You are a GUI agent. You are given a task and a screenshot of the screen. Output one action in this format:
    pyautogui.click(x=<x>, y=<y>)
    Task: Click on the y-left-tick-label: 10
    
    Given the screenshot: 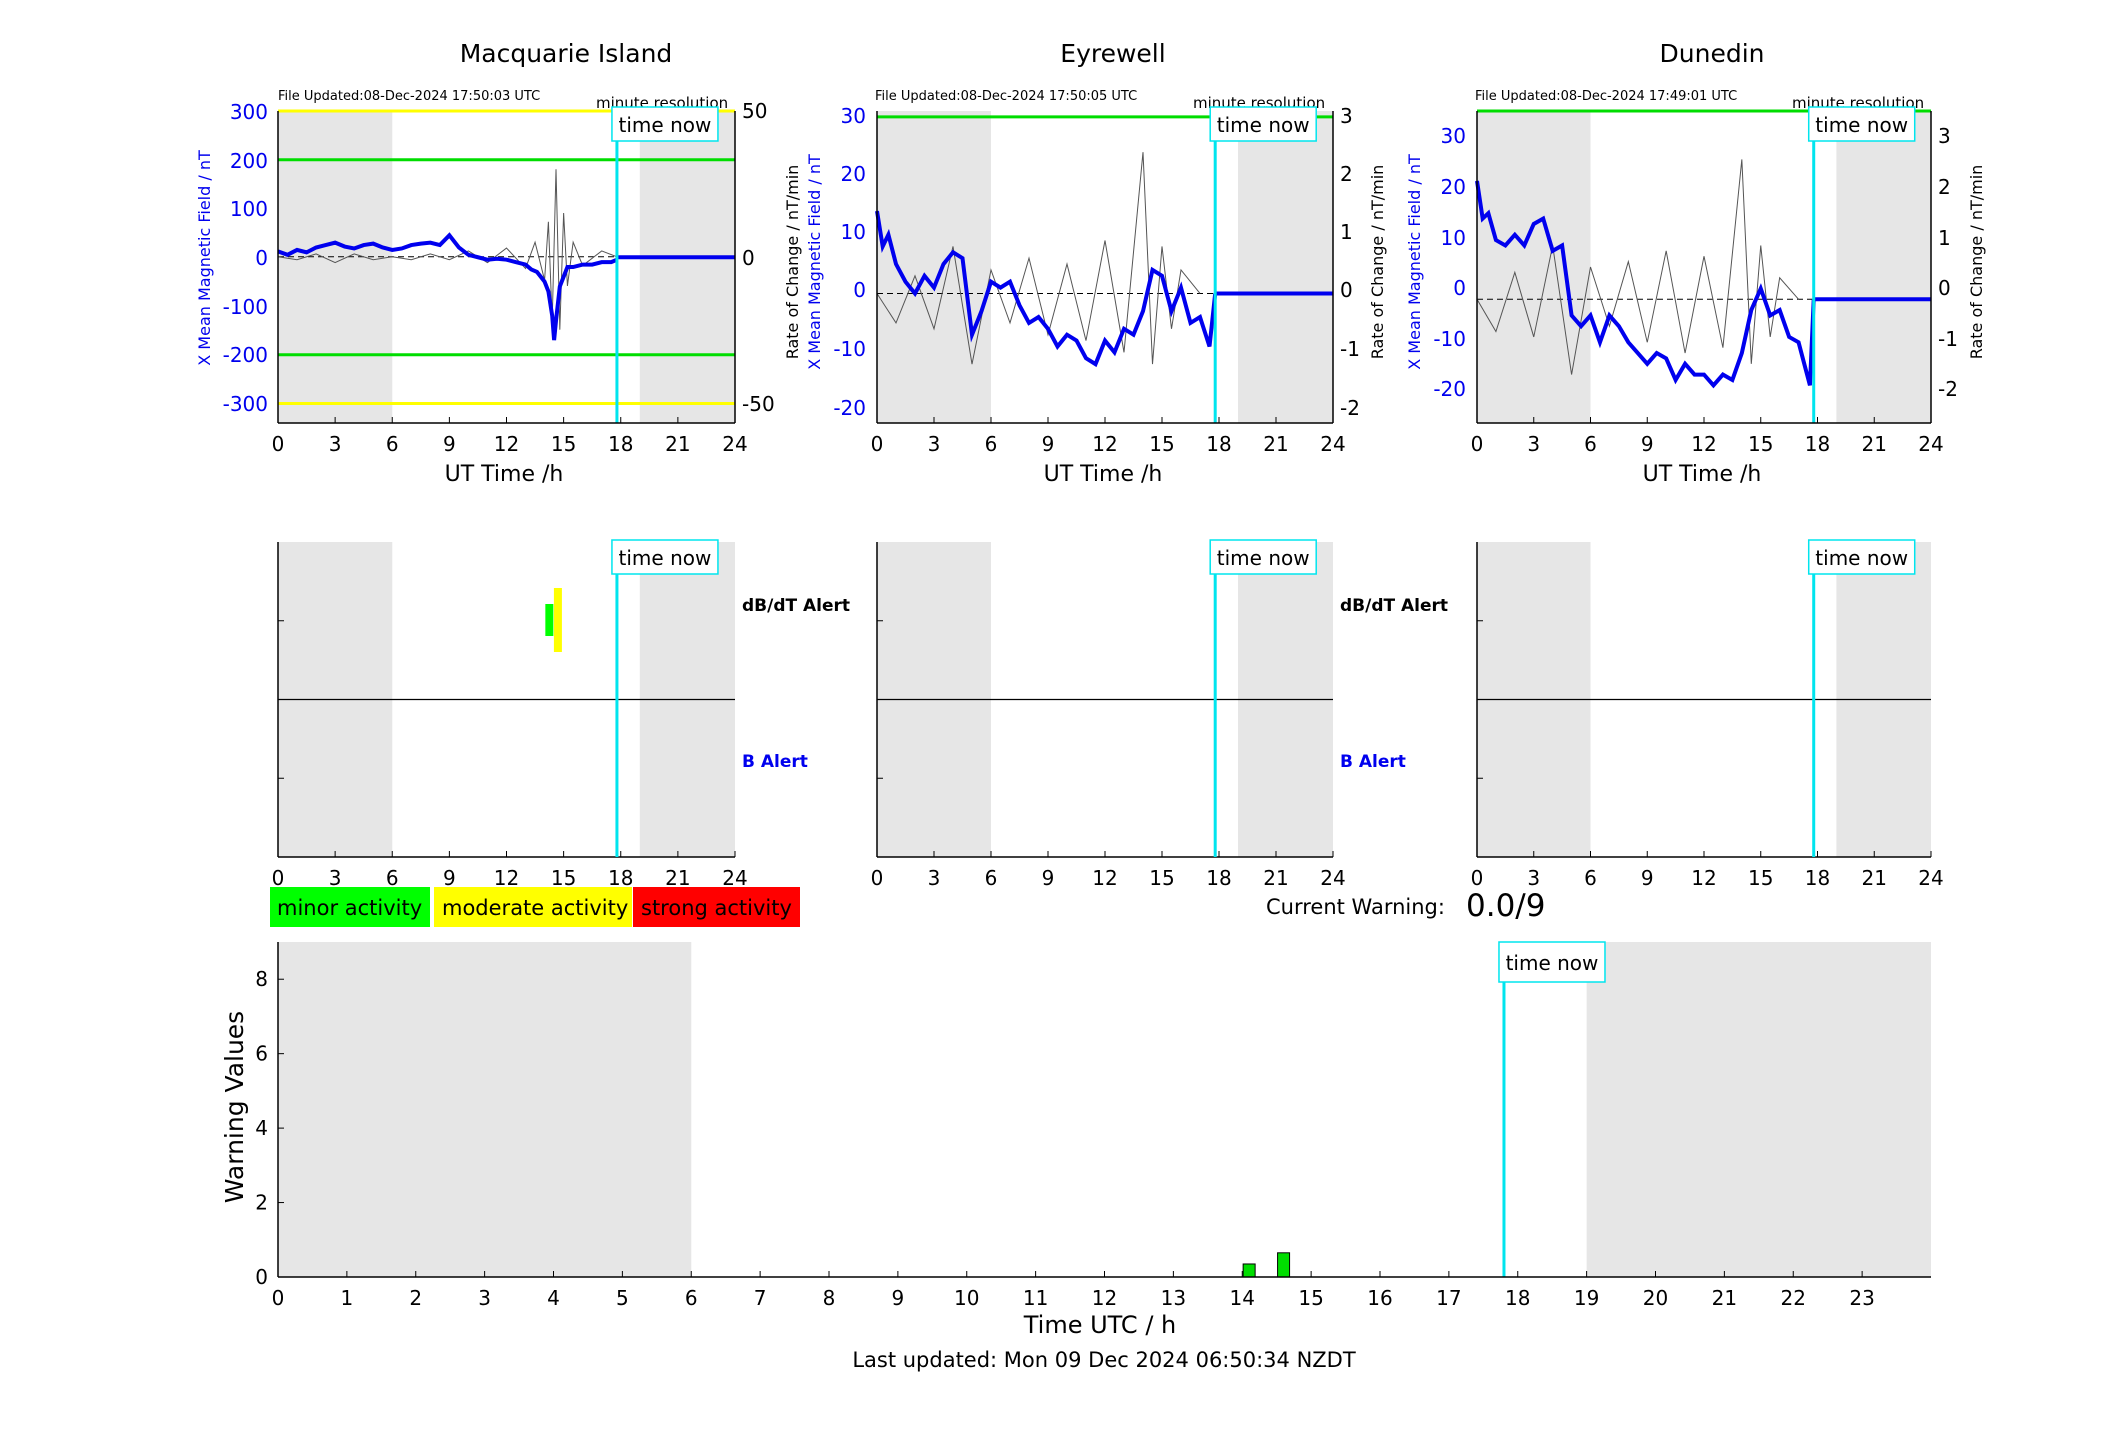 What is the action you would take?
    pyautogui.click(x=853, y=232)
    